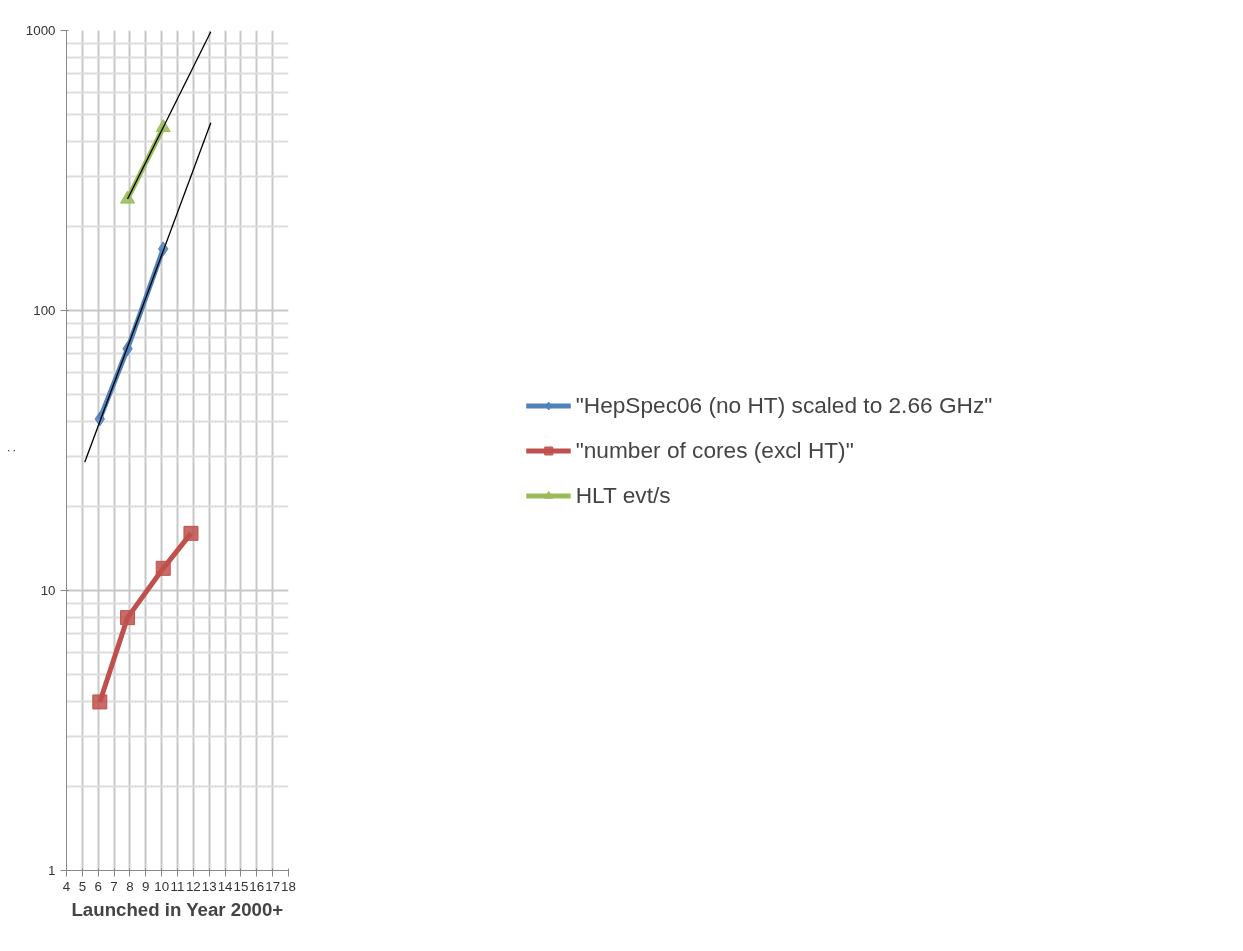 Image resolution: width=1243 pixels, height=951 pixels. I want to click on legend-label: "number of cores (excl HT)", so click(715, 450).